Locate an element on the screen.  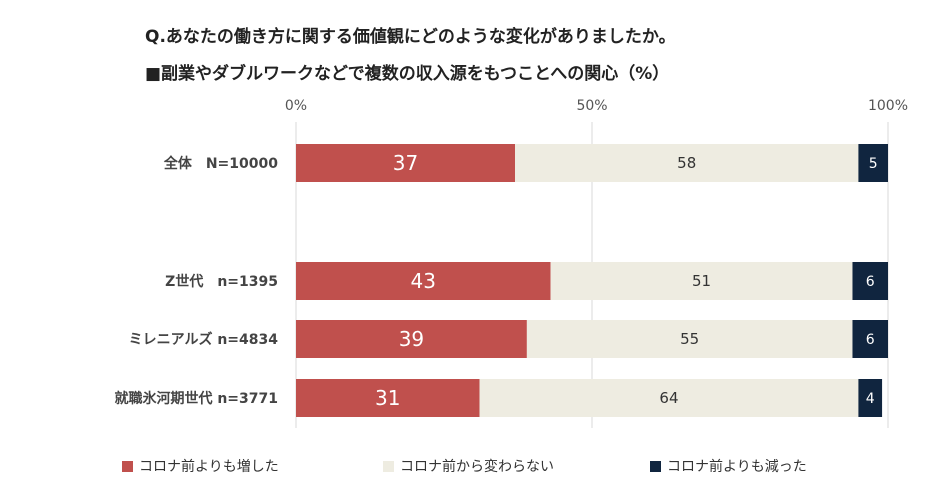
data-label-decreased-0: 5 is located at coordinates (873, 164).